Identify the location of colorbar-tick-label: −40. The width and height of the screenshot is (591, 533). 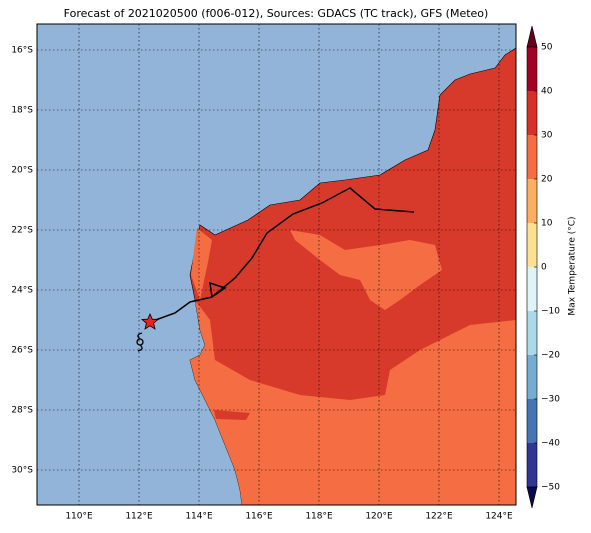
(550, 444).